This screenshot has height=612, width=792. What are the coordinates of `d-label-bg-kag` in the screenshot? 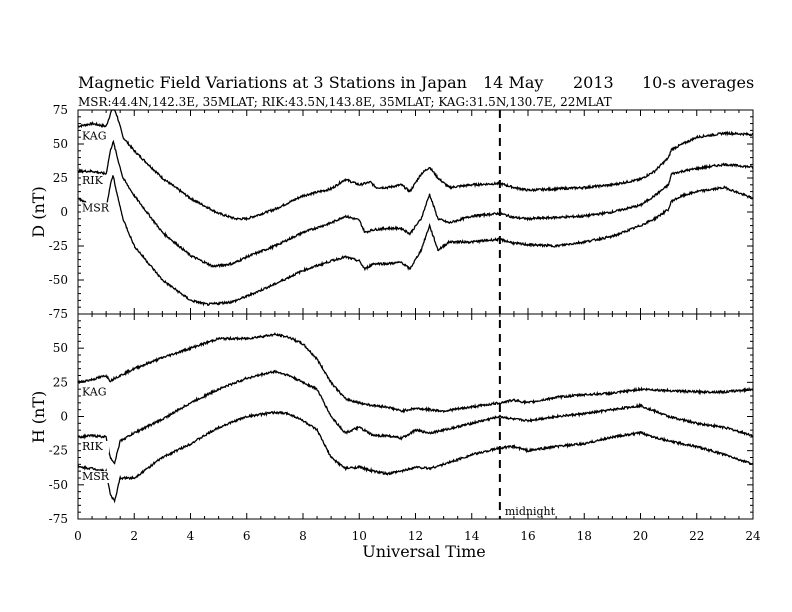 It's located at (95, 136).